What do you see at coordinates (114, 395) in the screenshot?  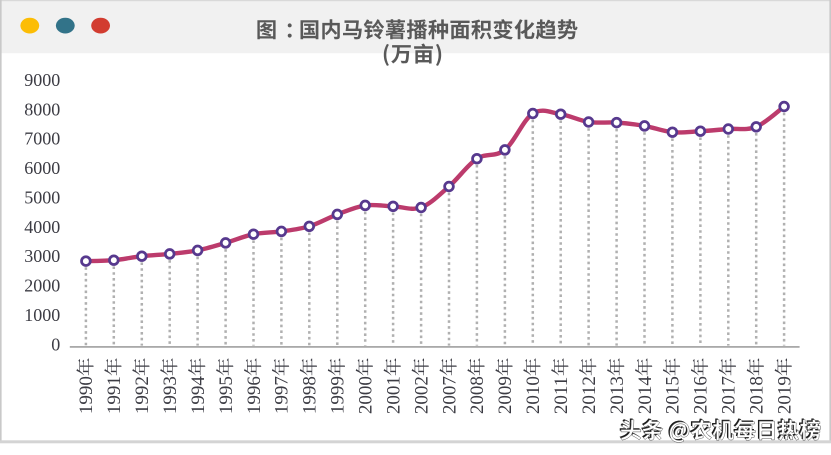 I see `svg-text: 1991` at bounding box center [114, 395].